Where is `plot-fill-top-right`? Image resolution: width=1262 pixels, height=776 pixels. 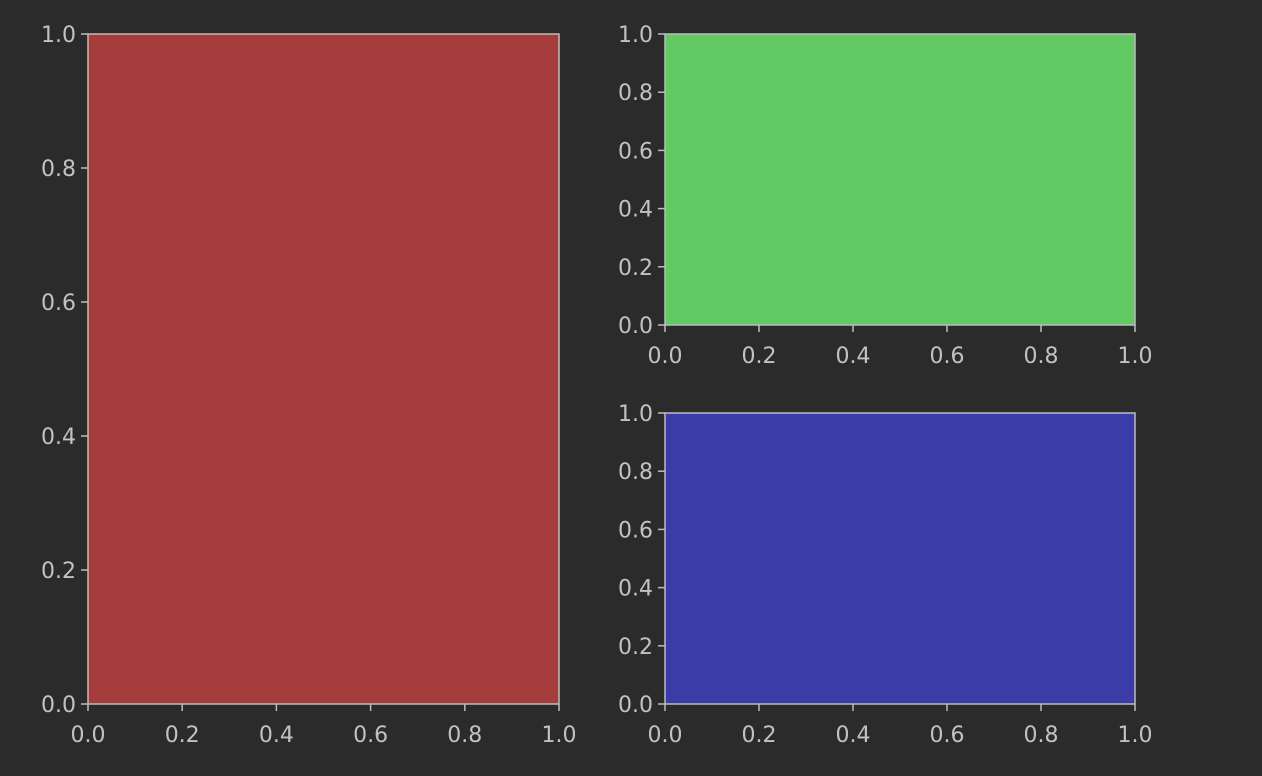 plot-fill-top-right is located at coordinates (900, 179).